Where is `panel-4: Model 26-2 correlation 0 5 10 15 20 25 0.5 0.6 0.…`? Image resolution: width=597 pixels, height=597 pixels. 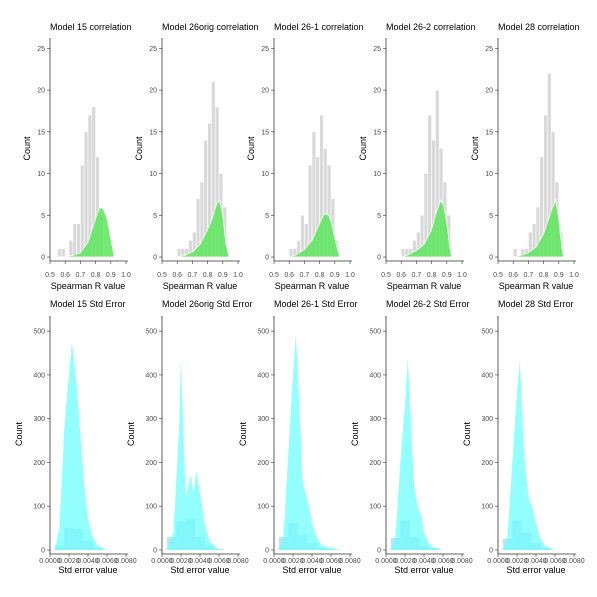
panel-4: Model 26-2 correlation 0 5 10 15 20 25 0.5 0.6 0.… is located at coordinates (417, 156).